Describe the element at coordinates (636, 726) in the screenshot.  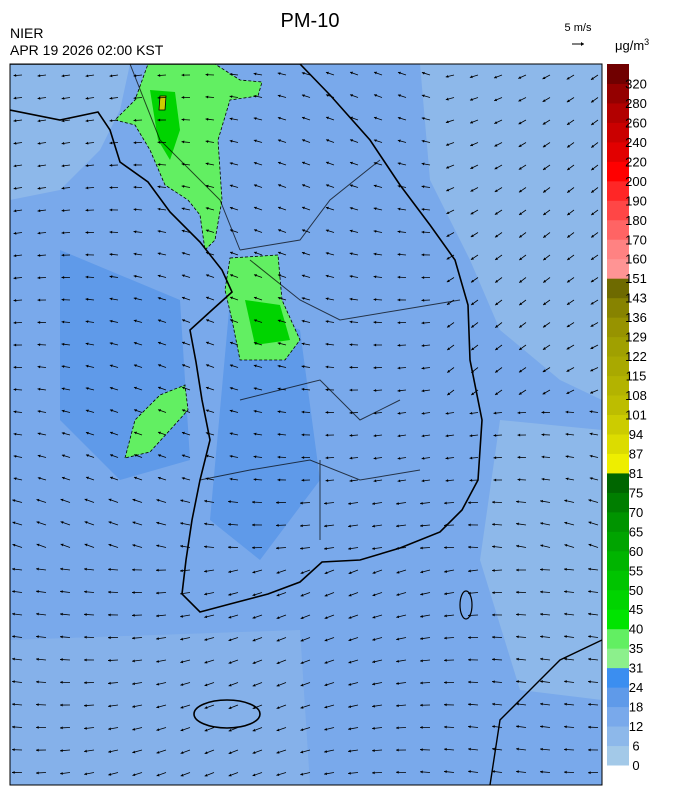
I see `colorbar-label: 12` at that location.